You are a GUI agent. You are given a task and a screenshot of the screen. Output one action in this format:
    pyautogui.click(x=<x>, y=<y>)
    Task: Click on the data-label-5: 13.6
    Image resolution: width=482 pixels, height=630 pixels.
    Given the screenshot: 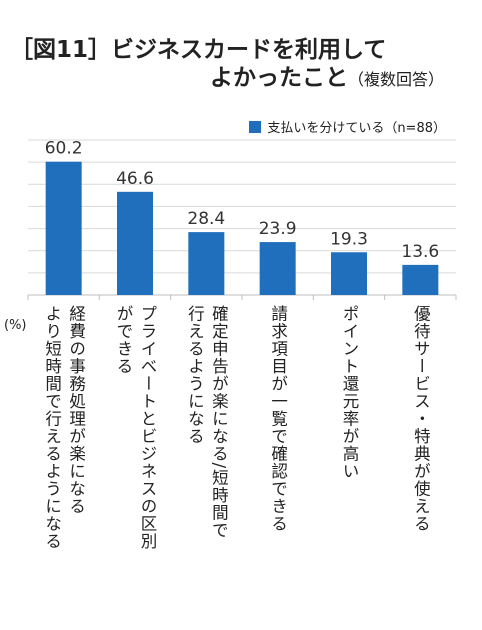 What is the action you would take?
    pyautogui.click(x=420, y=252)
    